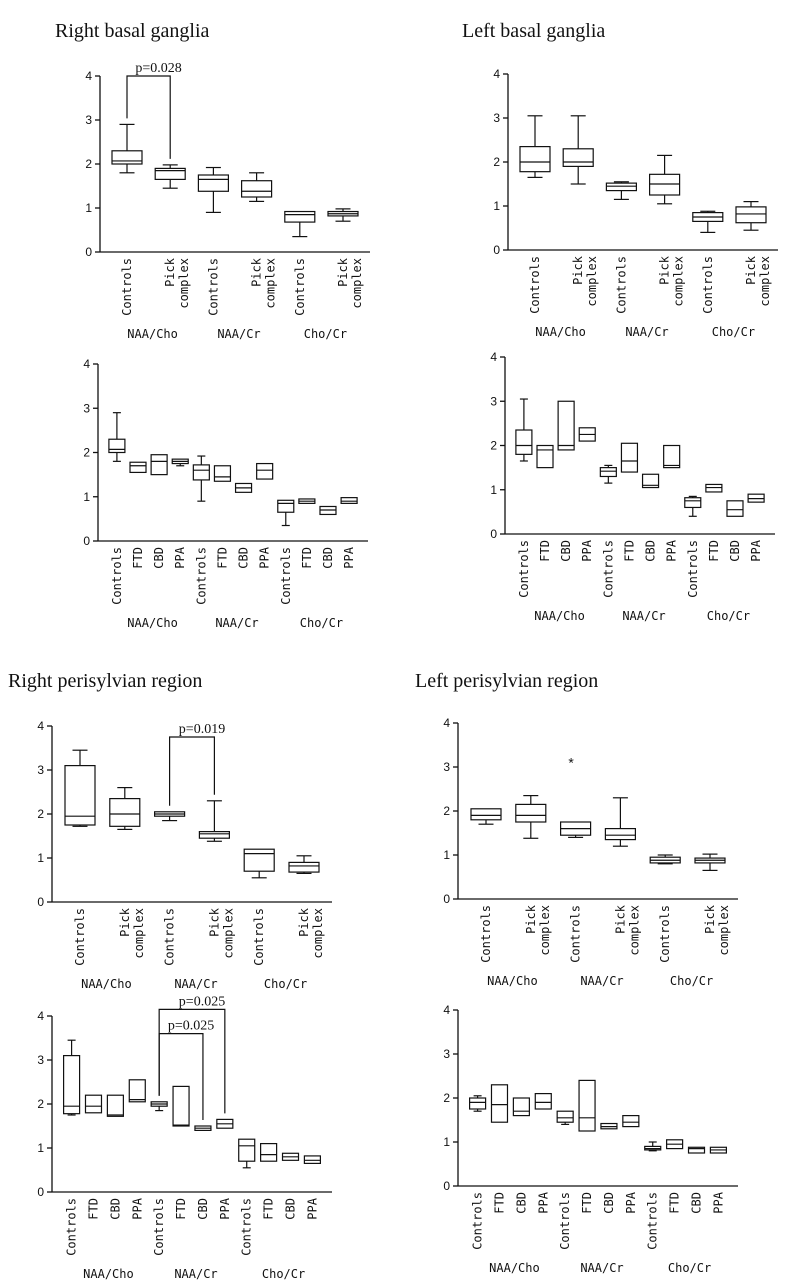 Image resolution: width=789 pixels, height=1280 pixels. Describe the element at coordinates (181, 1076) in the screenshot. I see `significance-bracket` at that location.